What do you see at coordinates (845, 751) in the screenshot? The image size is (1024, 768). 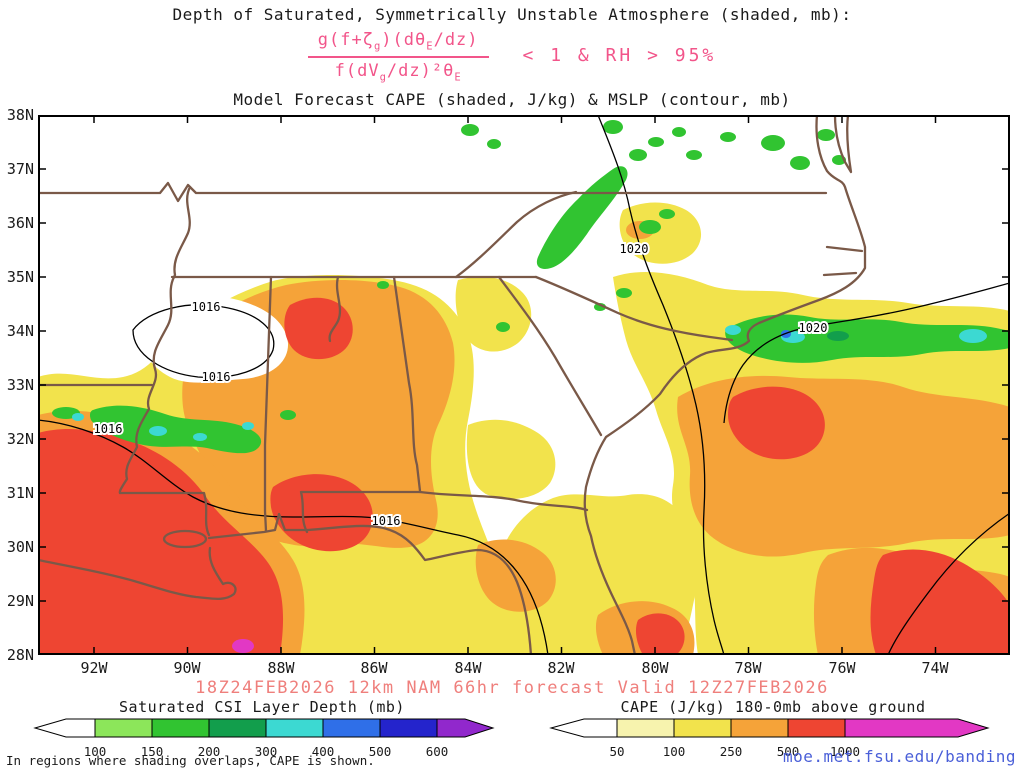 I see `cape-bar-tick: 1000` at bounding box center [845, 751].